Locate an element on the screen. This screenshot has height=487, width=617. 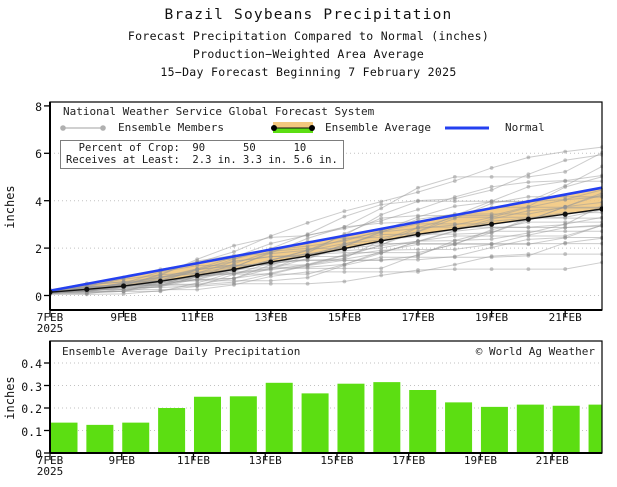
x-tick-label: 15FEB is located at coordinates (344, 317).